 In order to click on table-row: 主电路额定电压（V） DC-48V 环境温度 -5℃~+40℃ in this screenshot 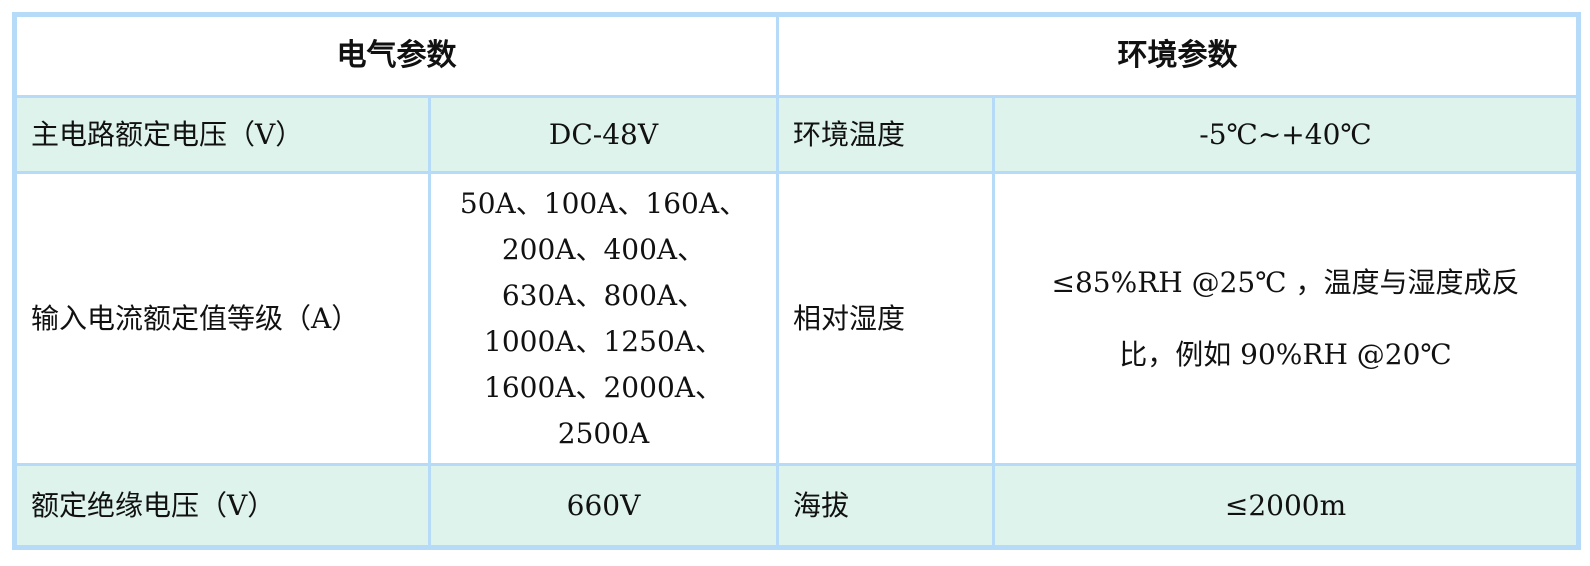, I will do `click(796, 134)`.